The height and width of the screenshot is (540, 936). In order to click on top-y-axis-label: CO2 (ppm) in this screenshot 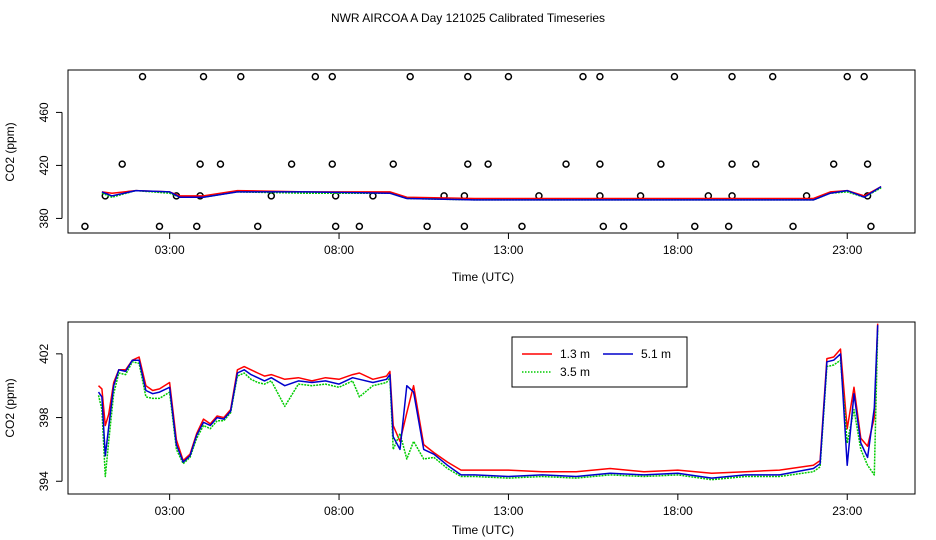, I will do `click(10, 151)`.